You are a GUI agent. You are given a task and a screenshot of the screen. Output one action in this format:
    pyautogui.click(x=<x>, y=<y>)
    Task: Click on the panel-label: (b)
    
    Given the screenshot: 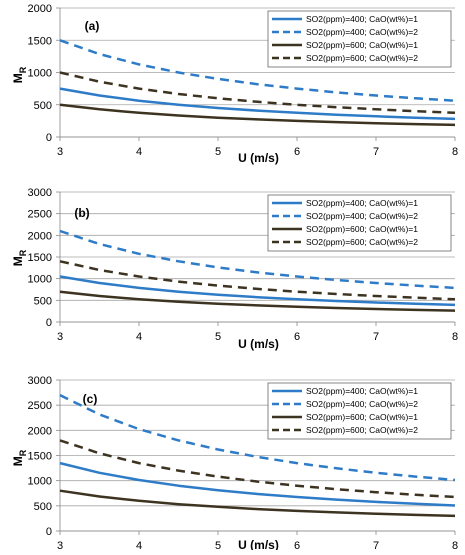 What is the action you would take?
    pyautogui.click(x=81, y=213)
    